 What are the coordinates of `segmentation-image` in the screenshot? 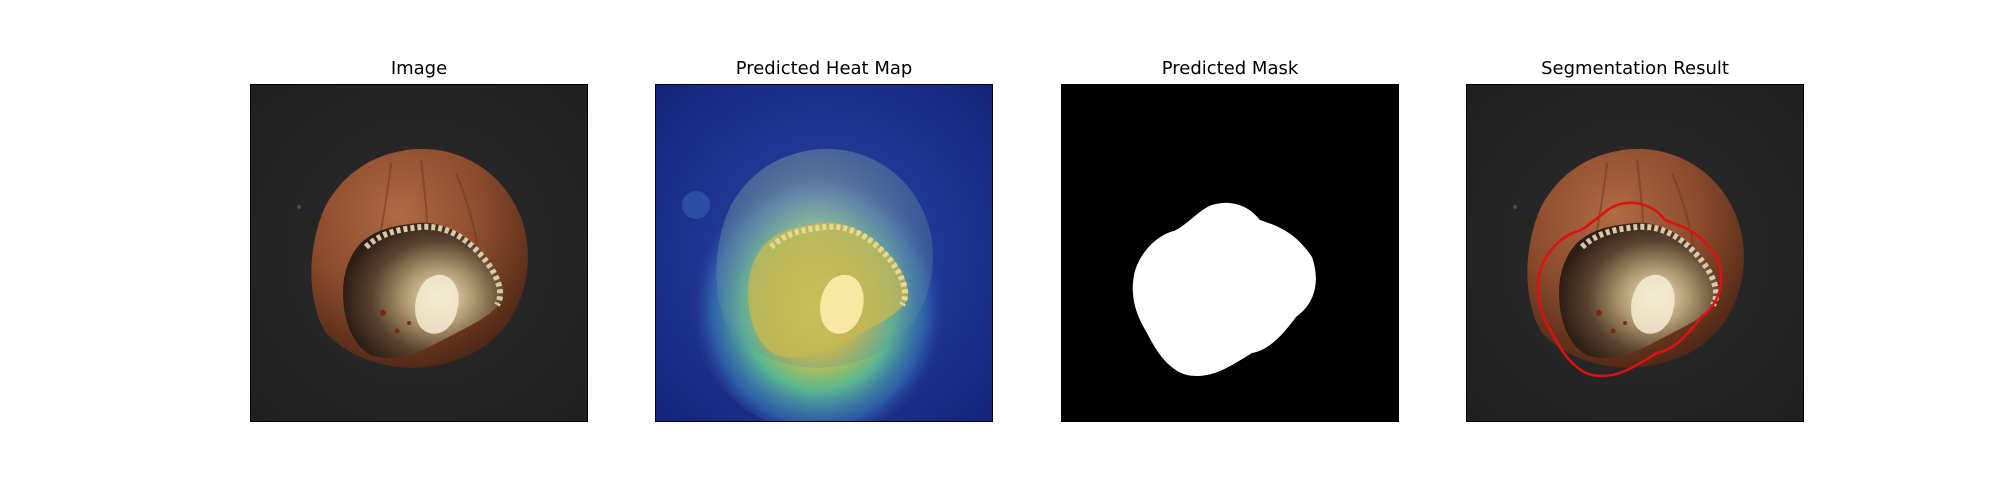 It's located at (1635, 253).